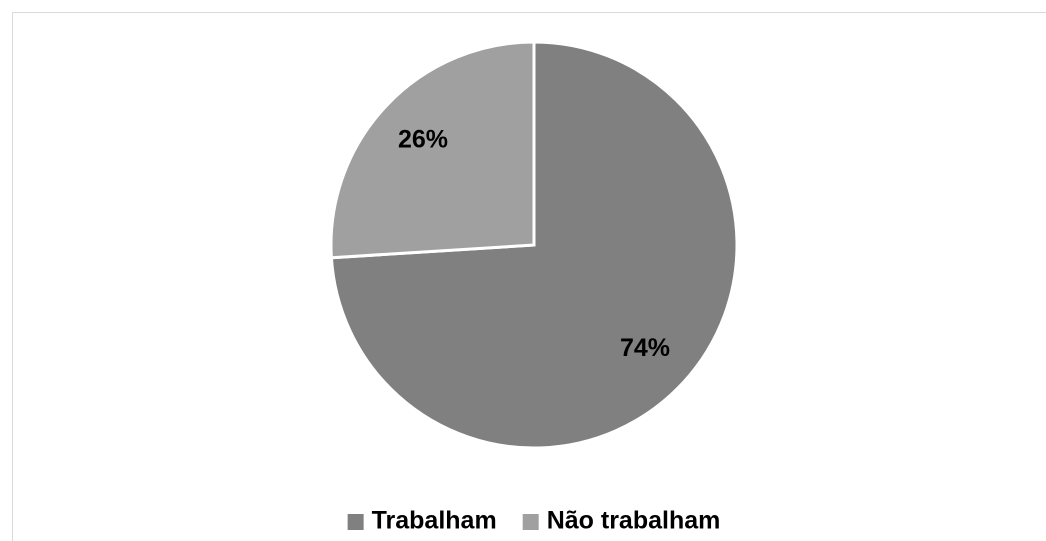 Image resolution: width=1046 pixels, height=541 pixels. What do you see at coordinates (434, 521) in the screenshot?
I see `legend-label: Trabalham` at bounding box center [434, 521].